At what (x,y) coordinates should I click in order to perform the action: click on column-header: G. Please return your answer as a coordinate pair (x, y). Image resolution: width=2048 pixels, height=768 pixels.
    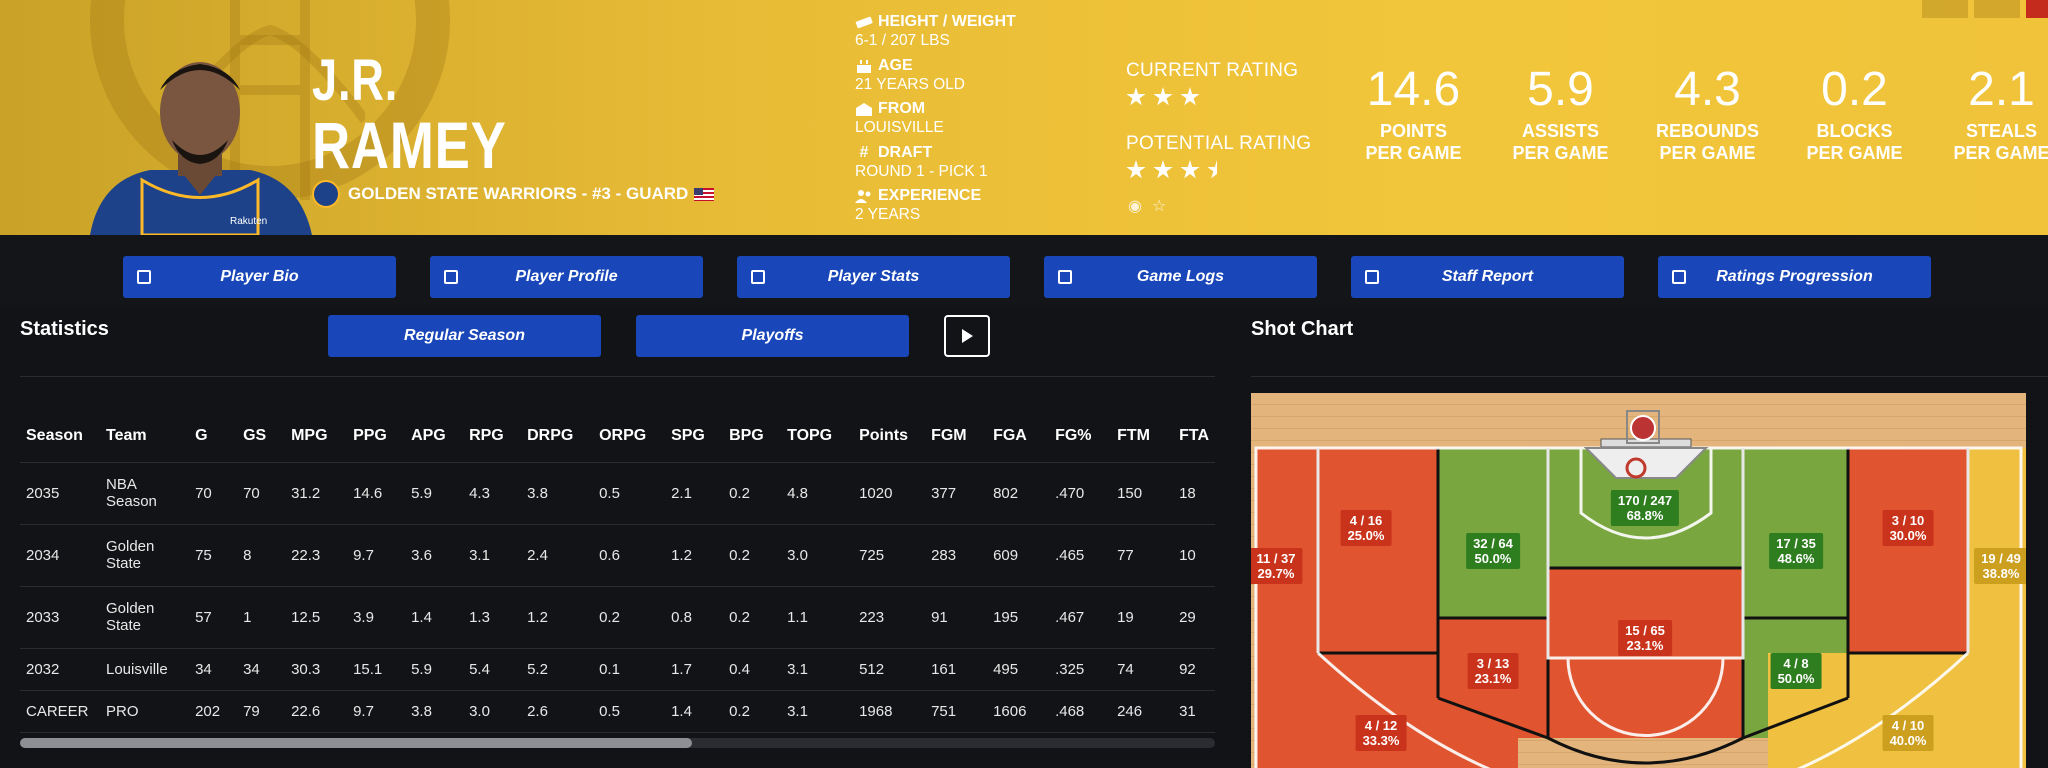
    Looking at the image, I should click on (213, 436).